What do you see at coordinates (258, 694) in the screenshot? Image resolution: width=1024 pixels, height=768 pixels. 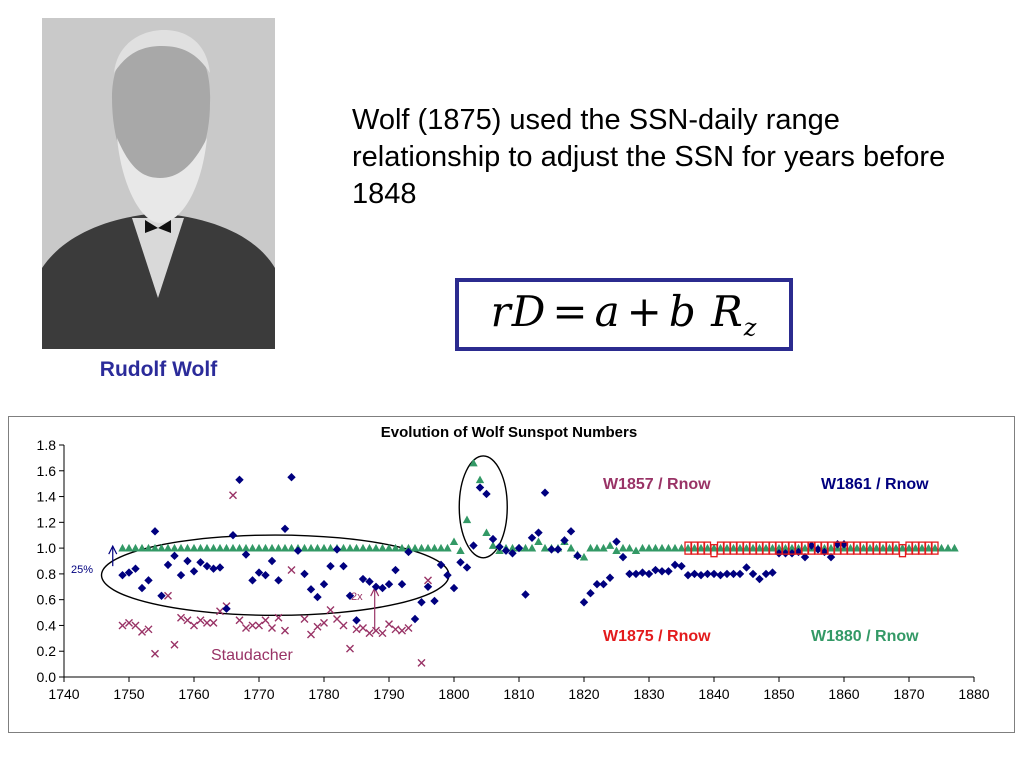 I see `x-tick-label: 1770` at bounding box center [258, 694].